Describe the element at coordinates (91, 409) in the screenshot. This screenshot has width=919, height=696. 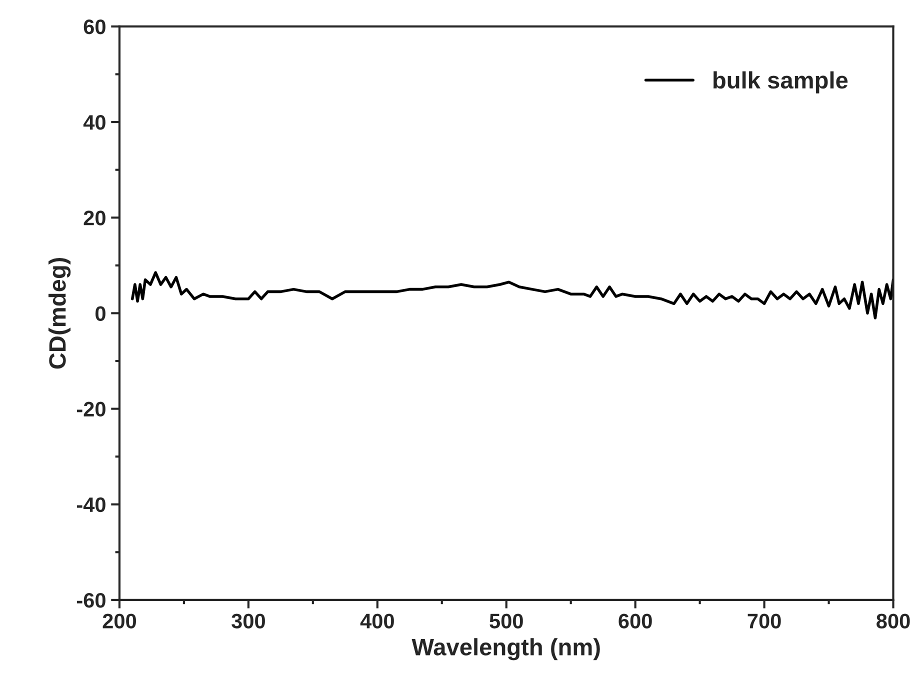
I see `y-tick-label: -20` at that location.